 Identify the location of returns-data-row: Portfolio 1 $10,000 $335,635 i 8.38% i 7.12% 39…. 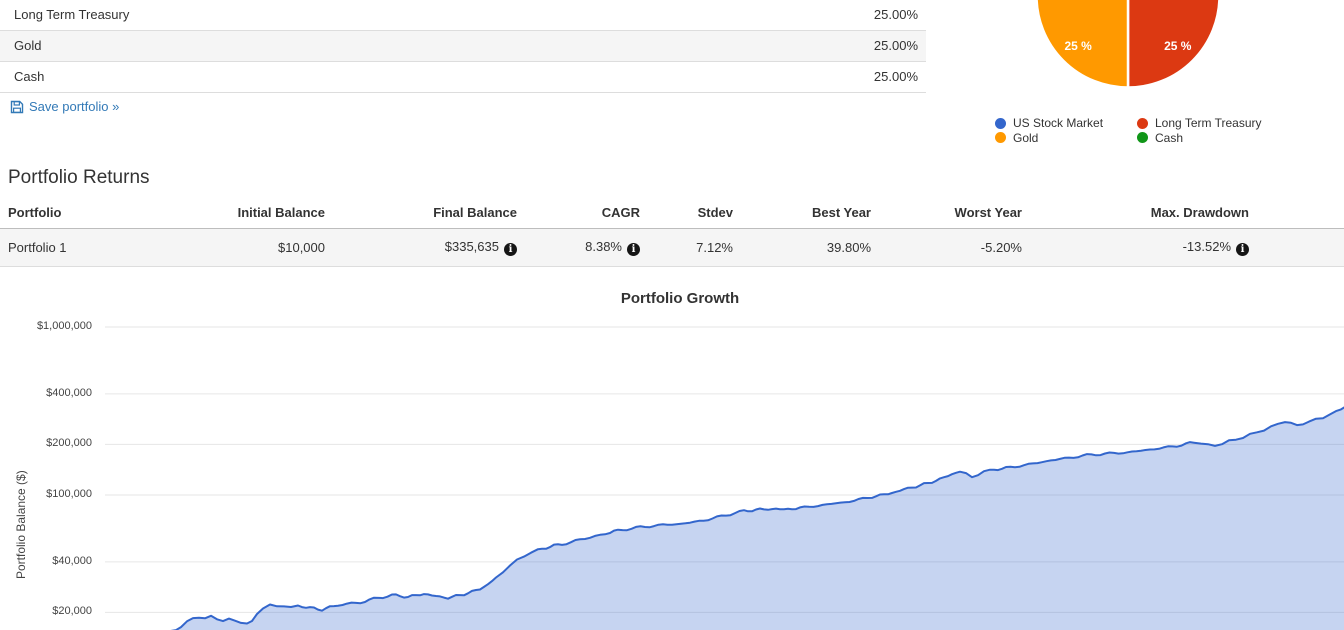
(672, 247).